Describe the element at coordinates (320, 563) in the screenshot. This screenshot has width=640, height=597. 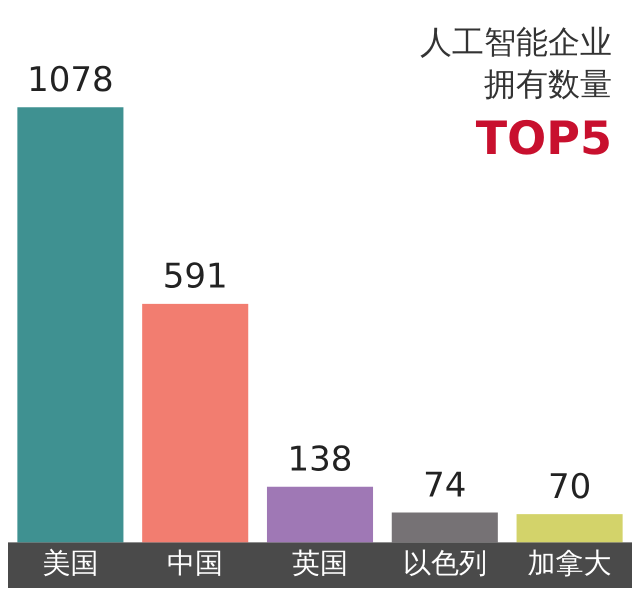
I see `x-tick-label: 英国` at that location.